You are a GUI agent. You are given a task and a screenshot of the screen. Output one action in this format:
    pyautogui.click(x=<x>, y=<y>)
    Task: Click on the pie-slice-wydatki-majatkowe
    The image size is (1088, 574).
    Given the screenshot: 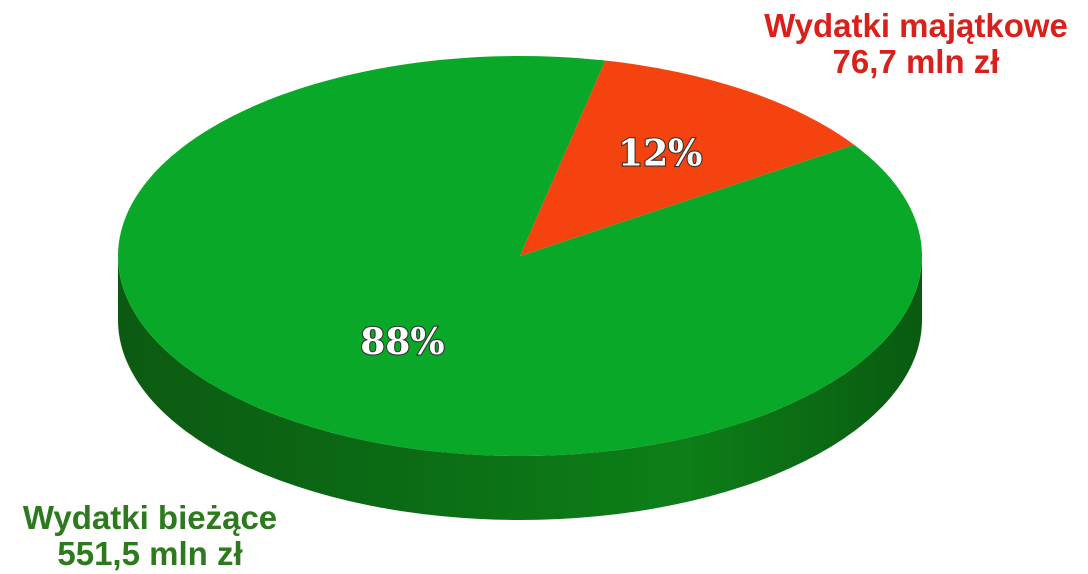 What is the action you would take?
    pyautogui.click(x=687, y=158)
    